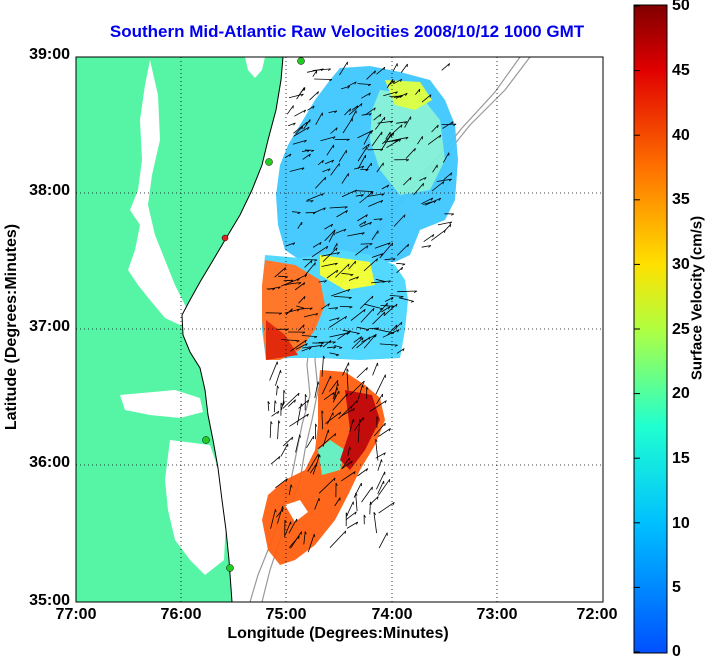 The image size is (724, 661). I want to click on colorbar-tick-label: 45, so click(681, 71).